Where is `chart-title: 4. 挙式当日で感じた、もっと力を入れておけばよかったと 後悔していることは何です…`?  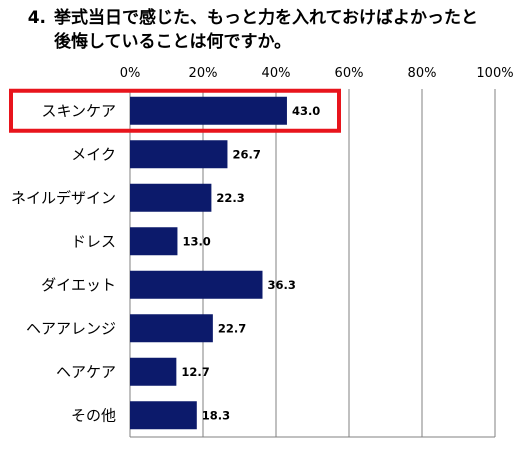
chart-title: 4. 挙式当日で感じた、もっと力を入れておけばよかったと 後悔していることは何です… is located at coordinates (265, 30).